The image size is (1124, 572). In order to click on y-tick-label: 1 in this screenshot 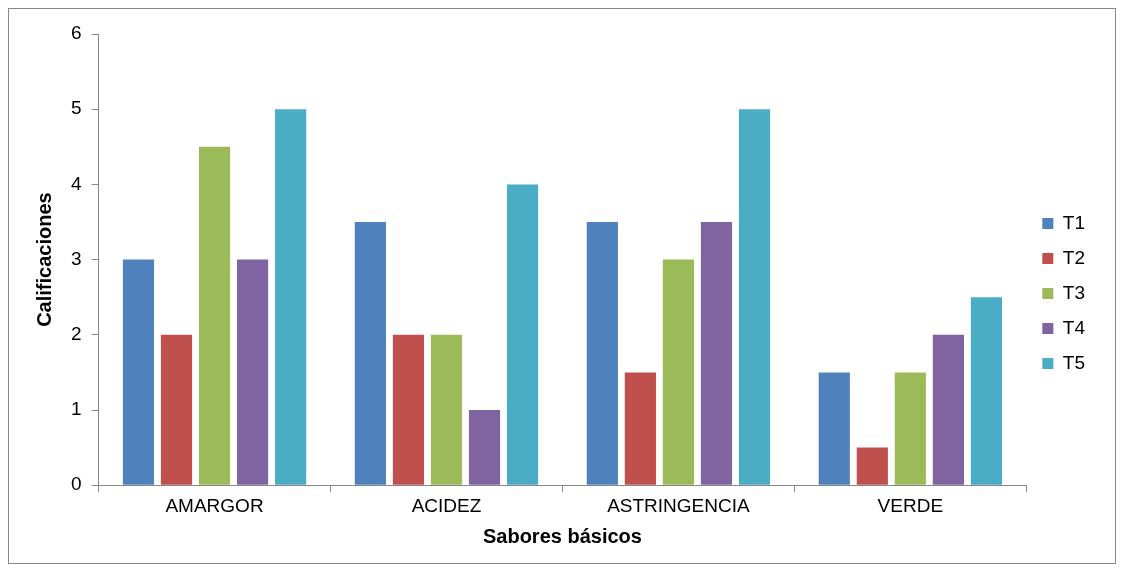, I will do `click(76, 409)`.